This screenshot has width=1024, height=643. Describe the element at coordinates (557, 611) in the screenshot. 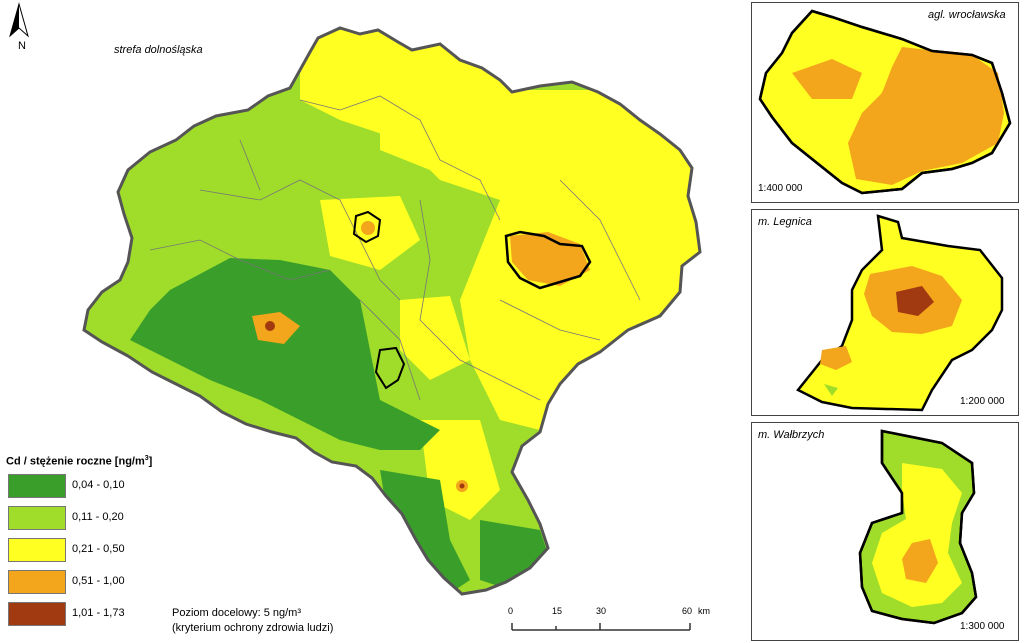

I see `scale-tick-15: 15` at that location.